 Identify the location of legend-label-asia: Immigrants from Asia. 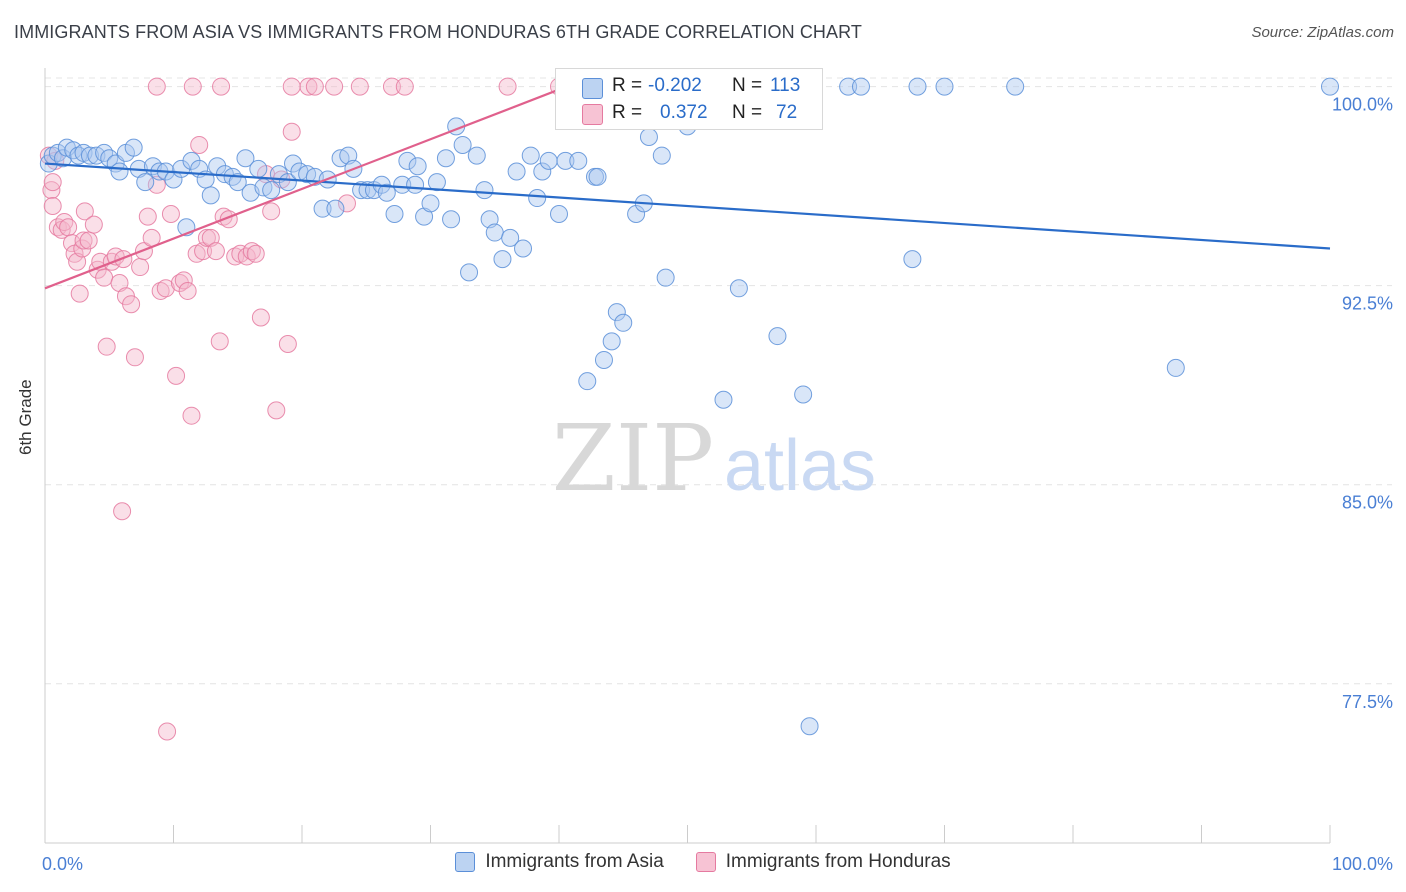
(574, 861).